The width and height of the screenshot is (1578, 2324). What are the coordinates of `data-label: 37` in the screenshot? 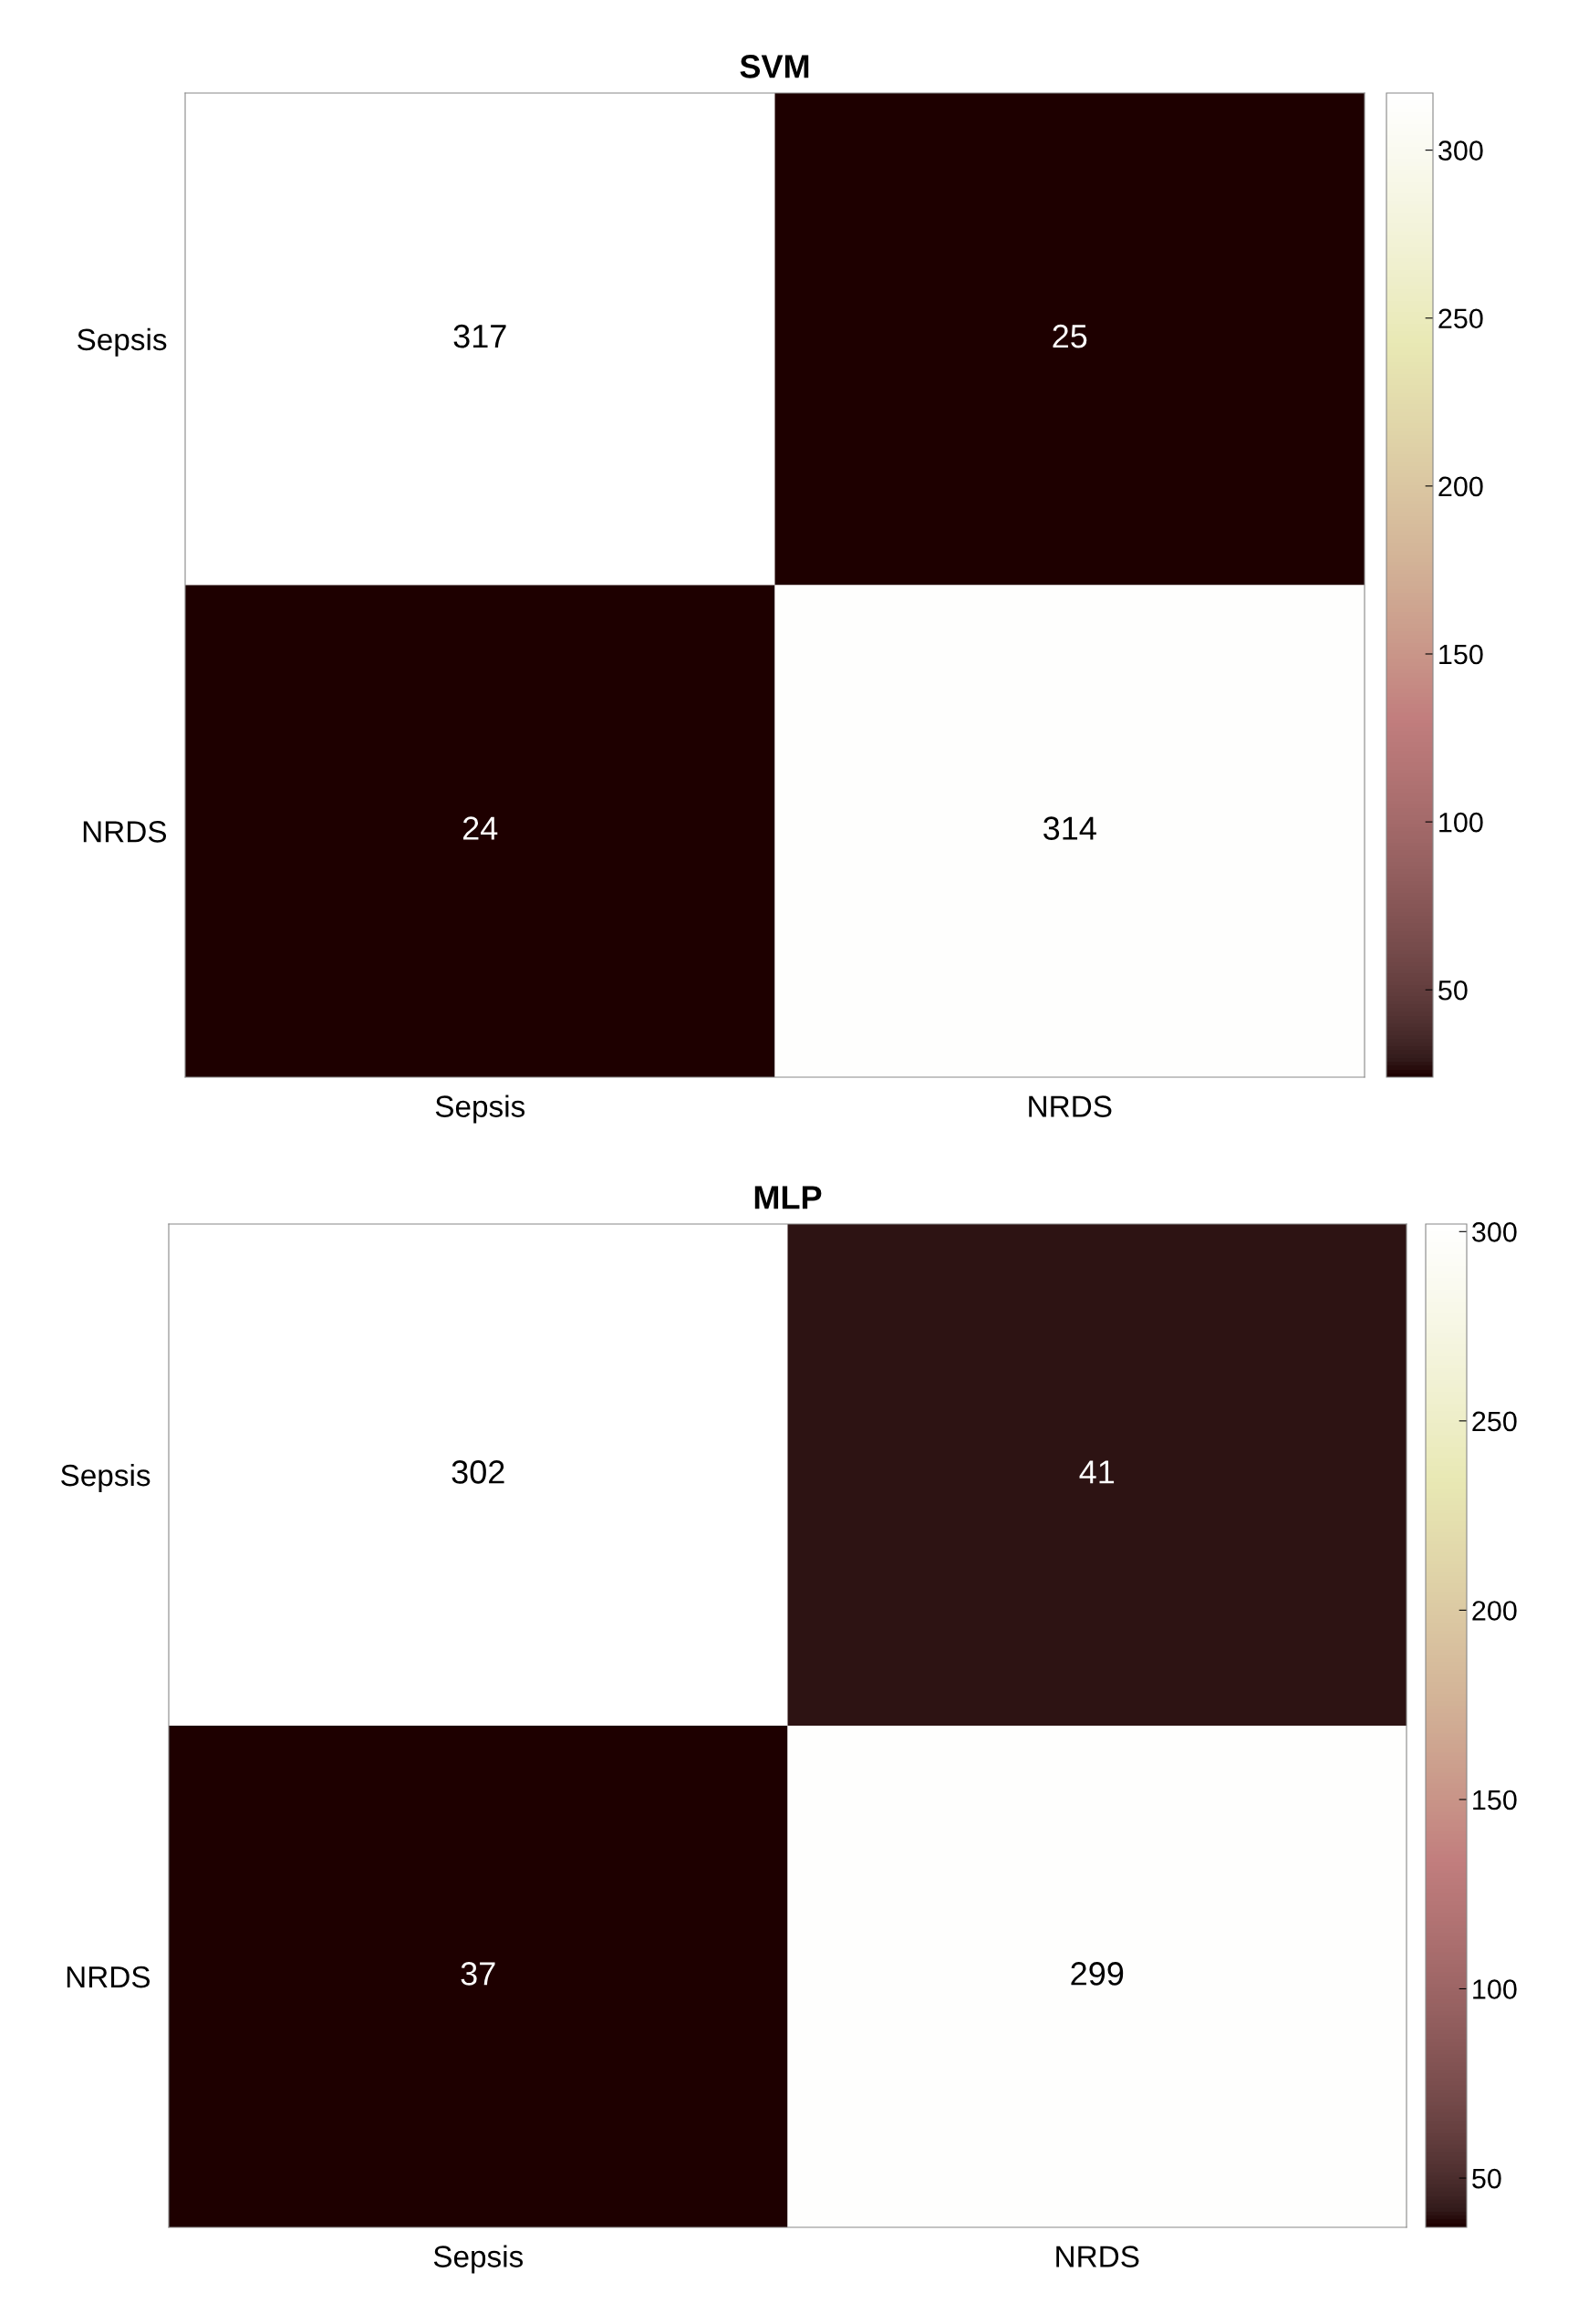 It's located at (478, 1974).